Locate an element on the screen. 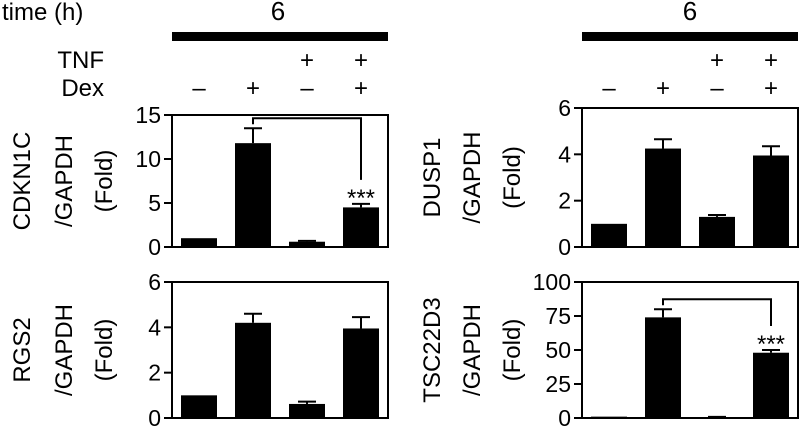 This screenshot has width=800, height=430. time-bar-right is located at coordinates (690, 36).